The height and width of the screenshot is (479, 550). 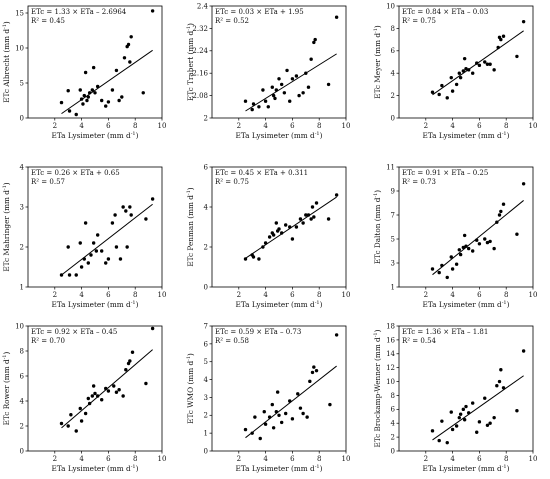 What do you see at coordinates (95, 62) in the screenshot?
I see `panel-albrecht-frame` at bounding box center [95, 62].